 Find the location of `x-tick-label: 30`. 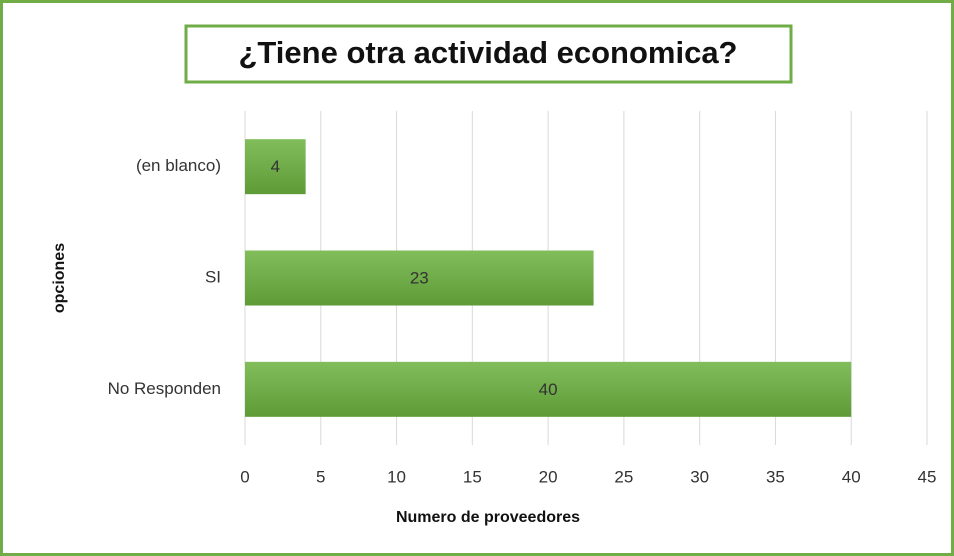

x-tick-label: 30 is located at coordinates (699, 476).